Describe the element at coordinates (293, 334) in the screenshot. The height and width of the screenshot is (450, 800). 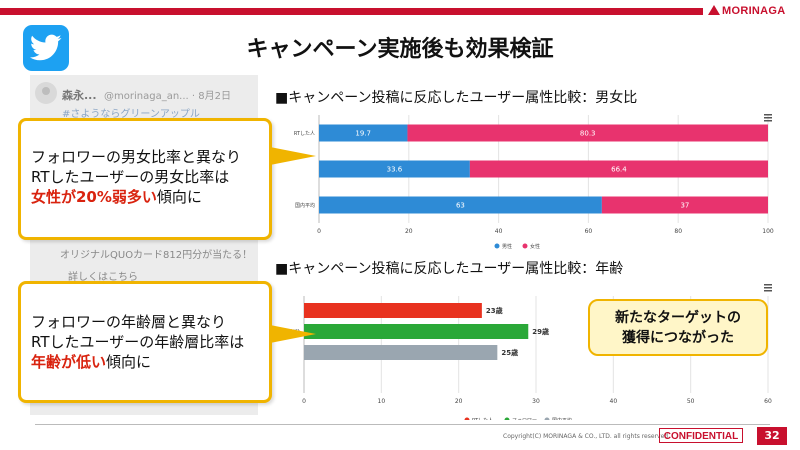
I see `age-callout-tail` at that location.